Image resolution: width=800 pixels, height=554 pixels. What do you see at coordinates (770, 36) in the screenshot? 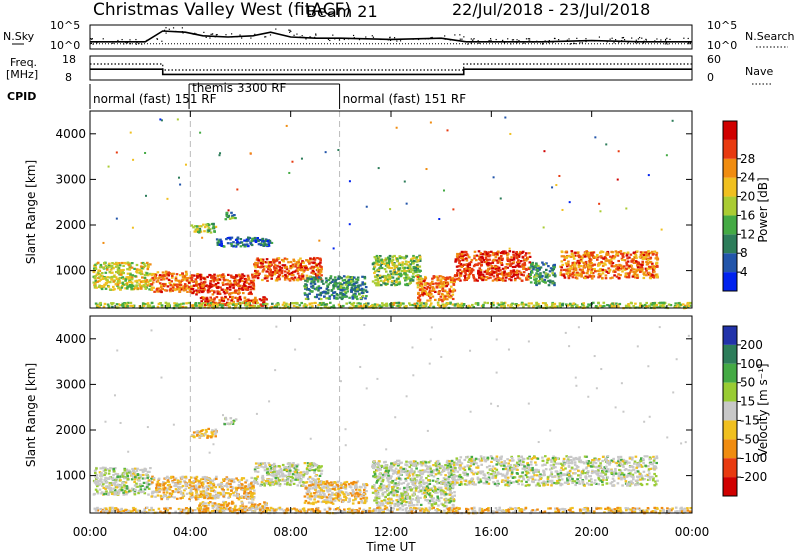
I see `noise-right-label: N.Search` at bounding box center [770, 36].